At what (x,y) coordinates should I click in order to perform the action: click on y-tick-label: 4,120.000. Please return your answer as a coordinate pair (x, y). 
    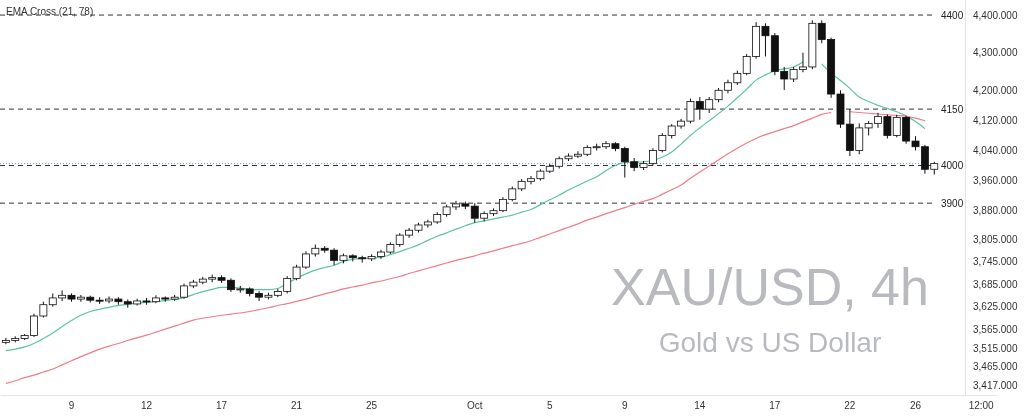
    Looking at the image, I should click on (995, 121).